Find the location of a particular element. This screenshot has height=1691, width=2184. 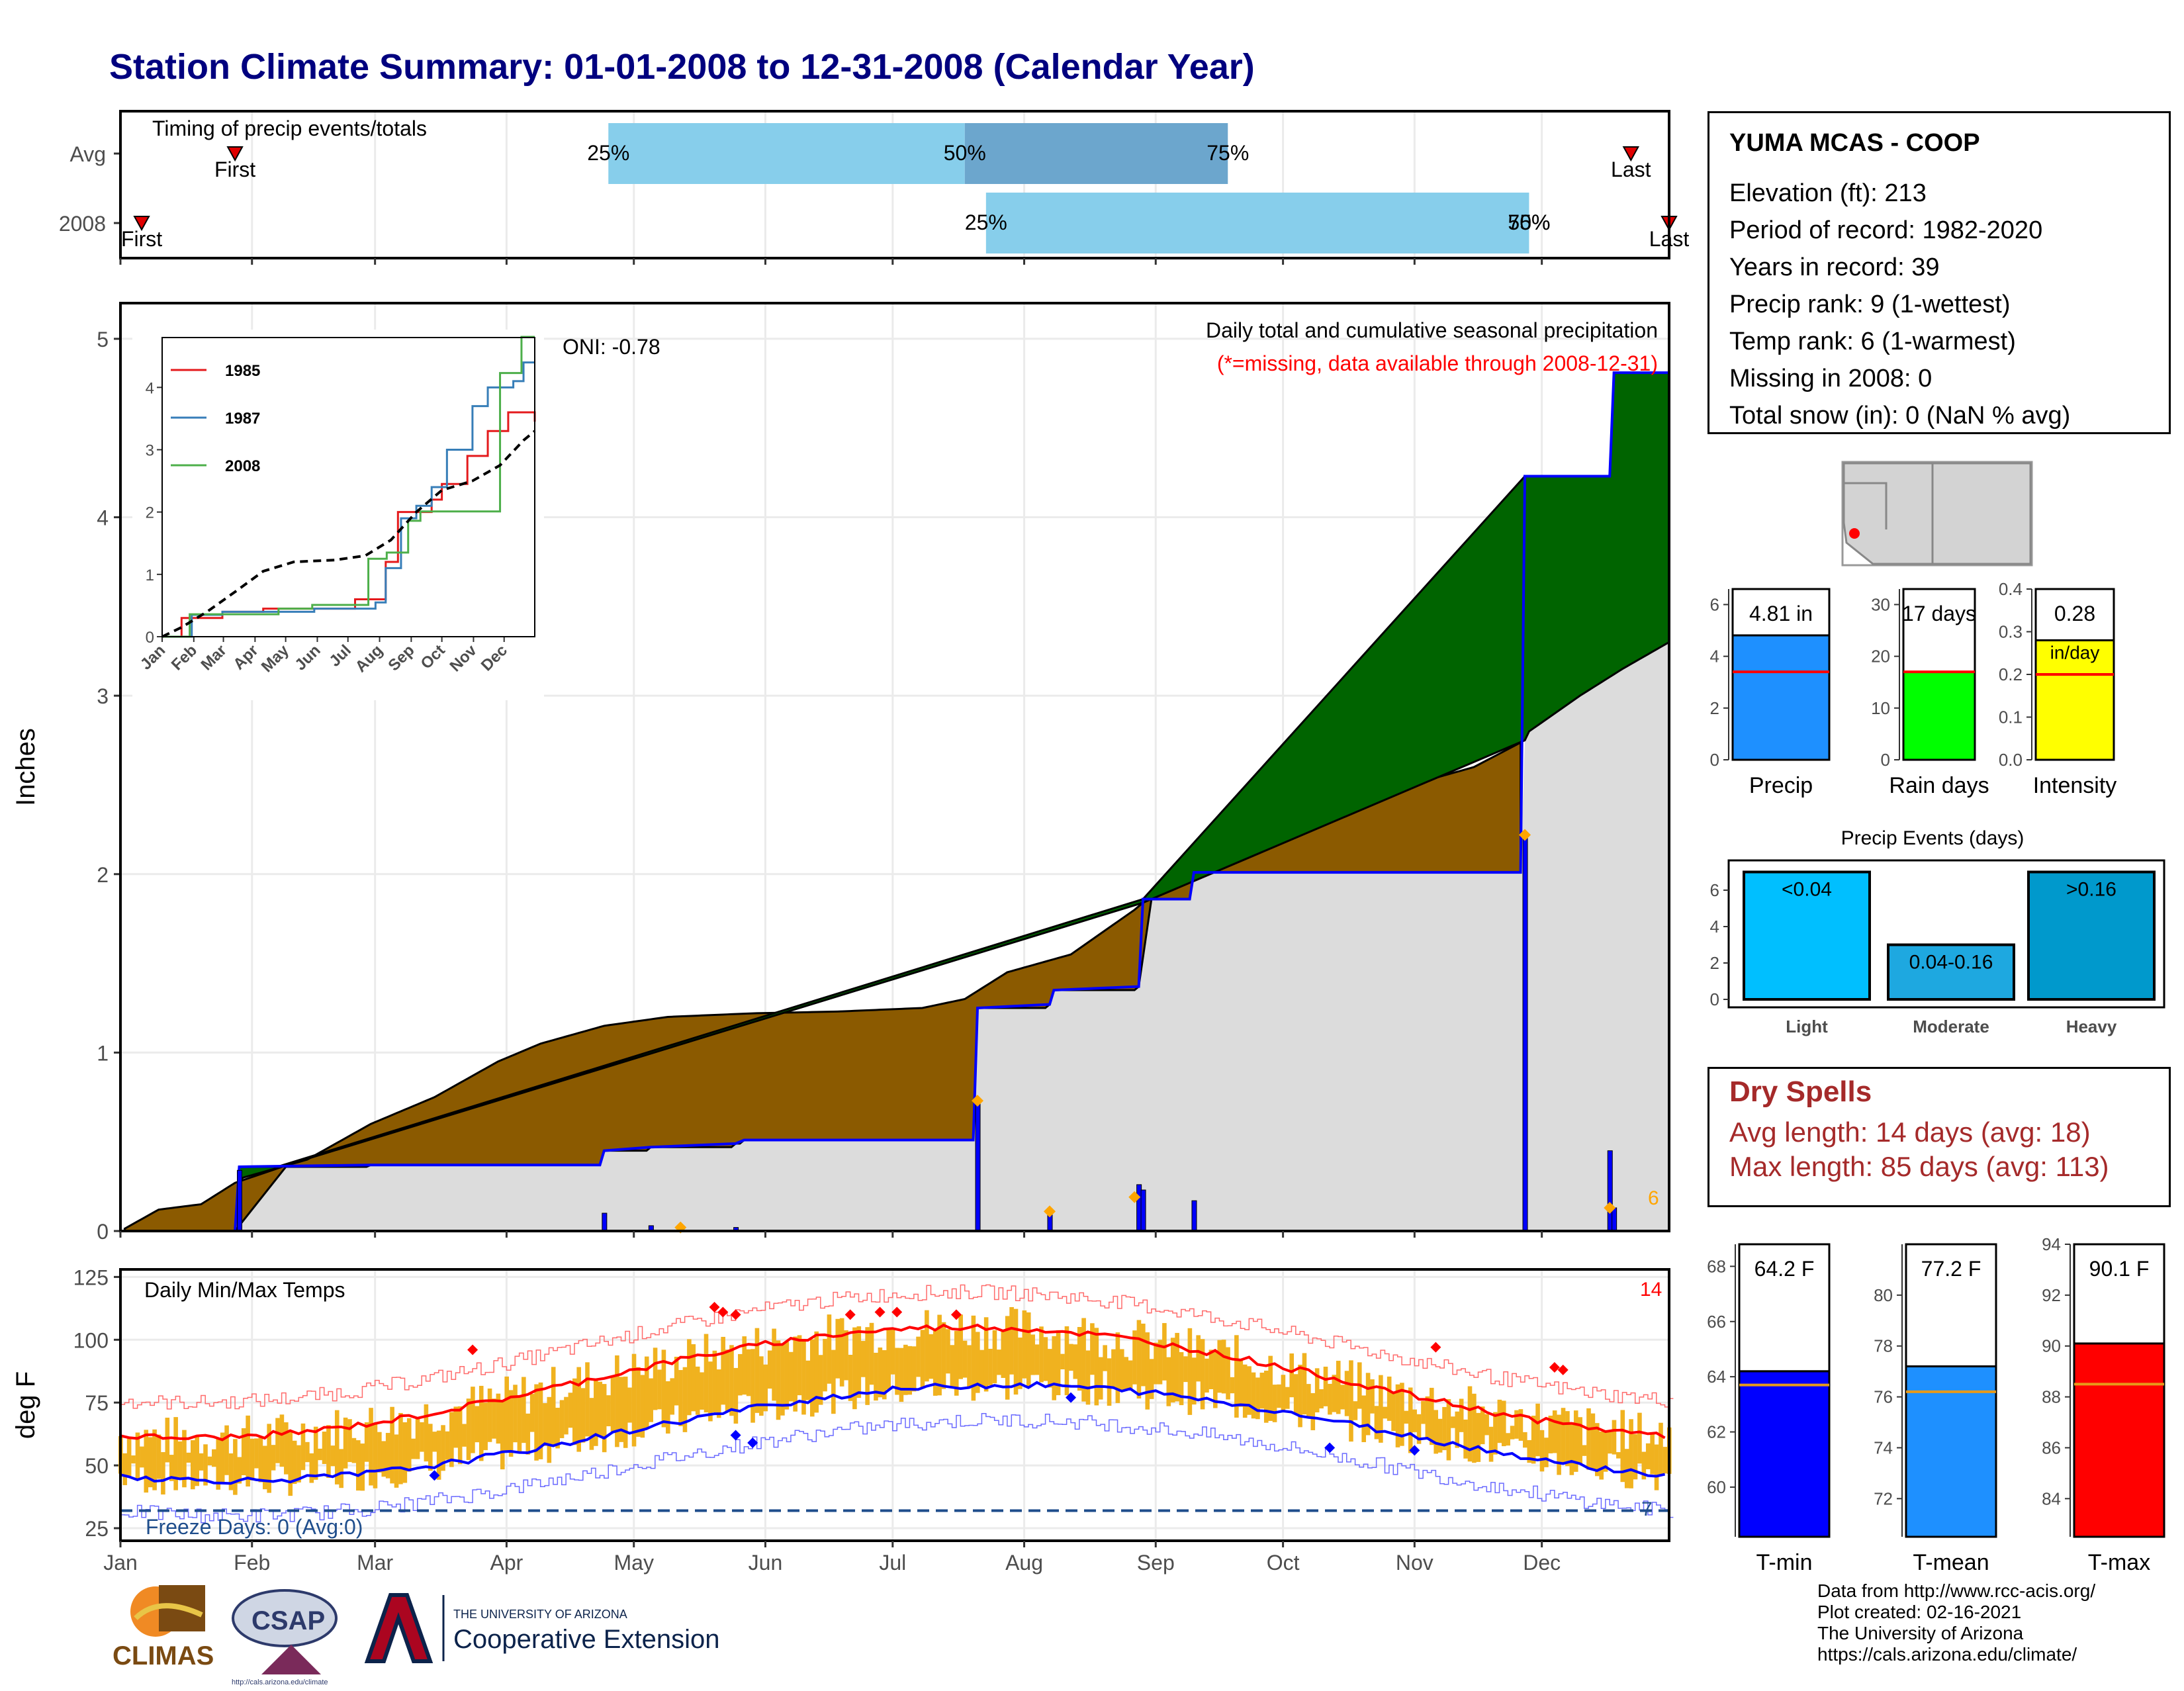

summary-2-label-box is located at coordinates (2074, 614).